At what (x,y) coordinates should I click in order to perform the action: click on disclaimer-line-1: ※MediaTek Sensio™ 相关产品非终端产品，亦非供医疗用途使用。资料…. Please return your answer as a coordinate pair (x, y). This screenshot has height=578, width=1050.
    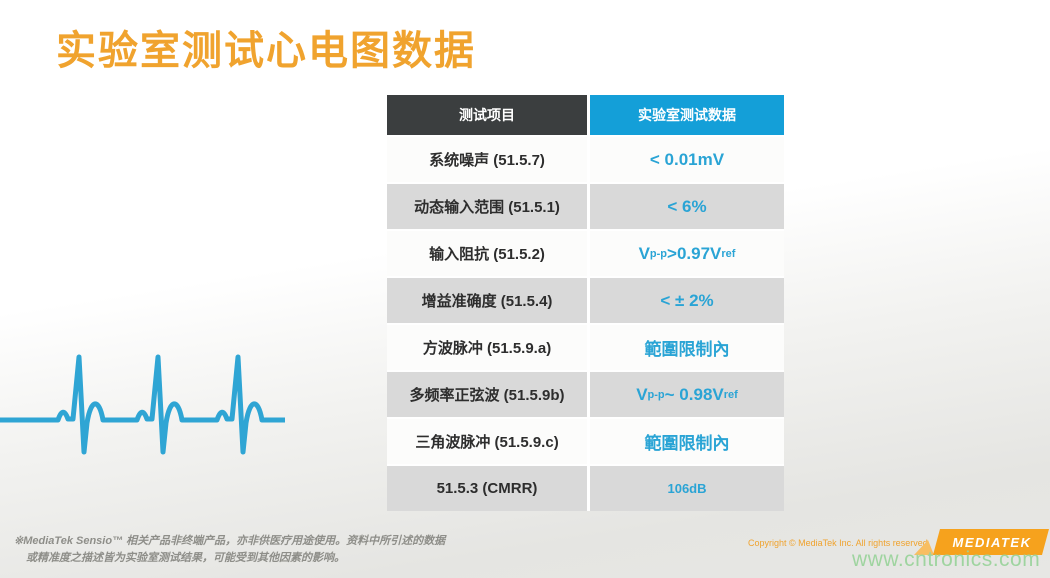
    Looking at the image, I should click on (230, 541).